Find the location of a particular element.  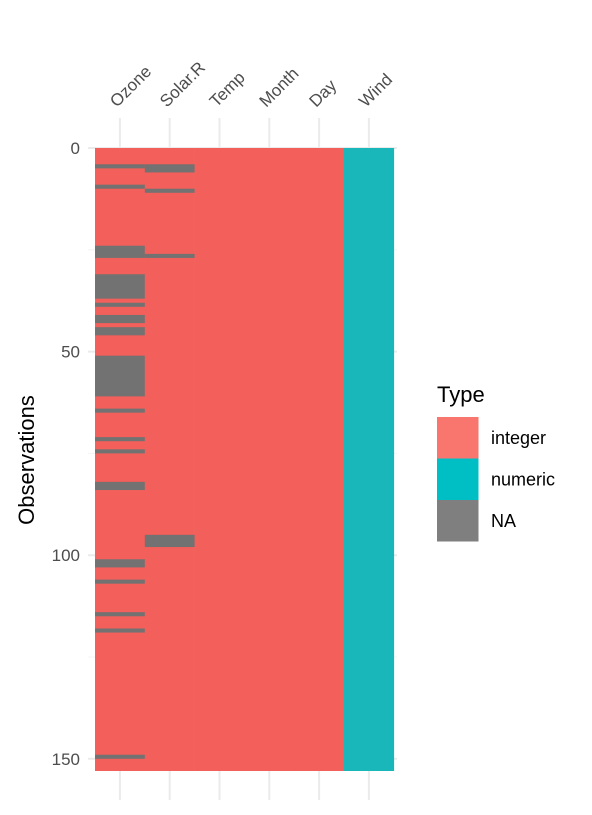

legend: Type integer numeric NA is located at coordinates (496, 462).